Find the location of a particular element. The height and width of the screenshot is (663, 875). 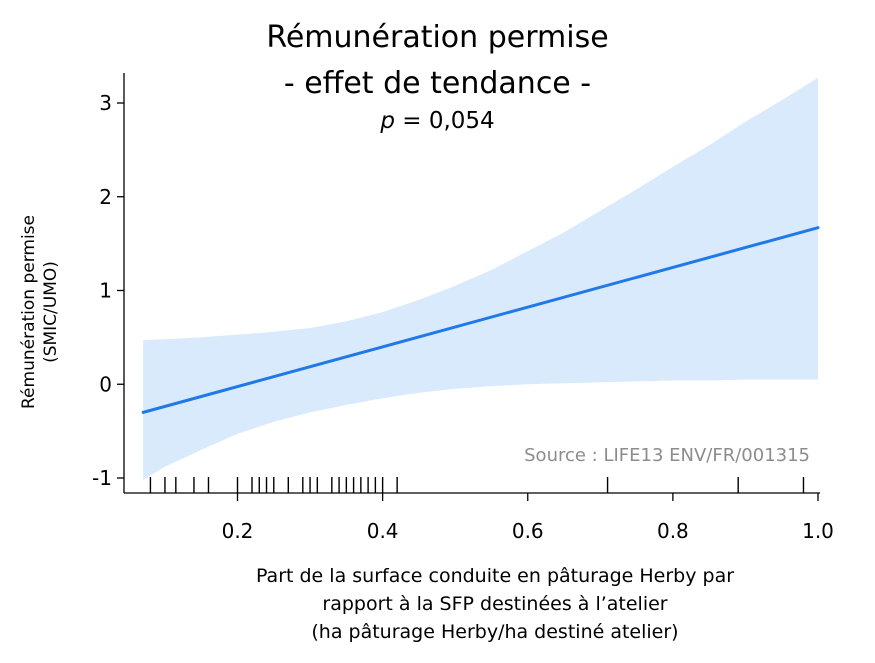

x-tick-label: 0.4 is located at coordinates (383, 531).